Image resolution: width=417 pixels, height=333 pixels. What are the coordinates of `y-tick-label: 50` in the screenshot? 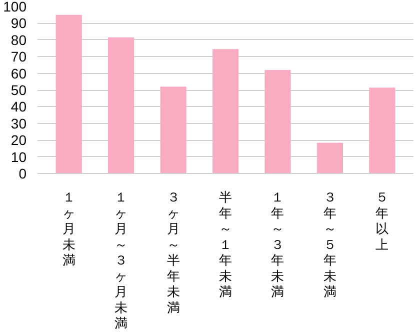 It's located at (18, 90).